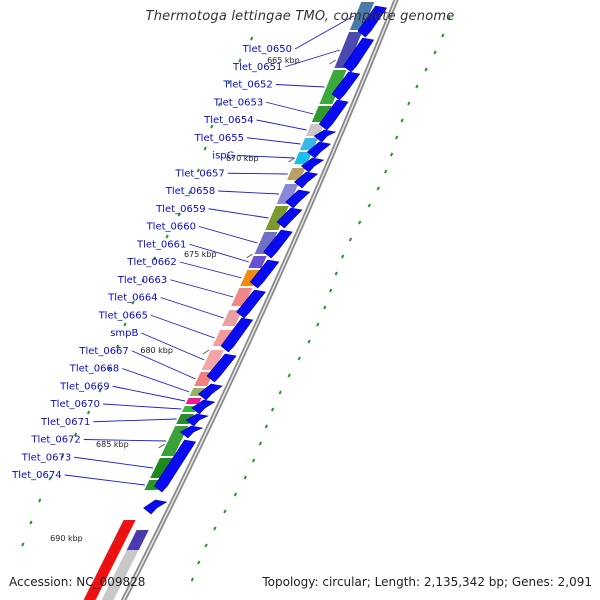 The image size is (600, 600). What do you see at coordinates (267, 49) in the screenshot?
I see `gene-label-tlet_0650: Tlet_0650` at bounding box center [267, 49].